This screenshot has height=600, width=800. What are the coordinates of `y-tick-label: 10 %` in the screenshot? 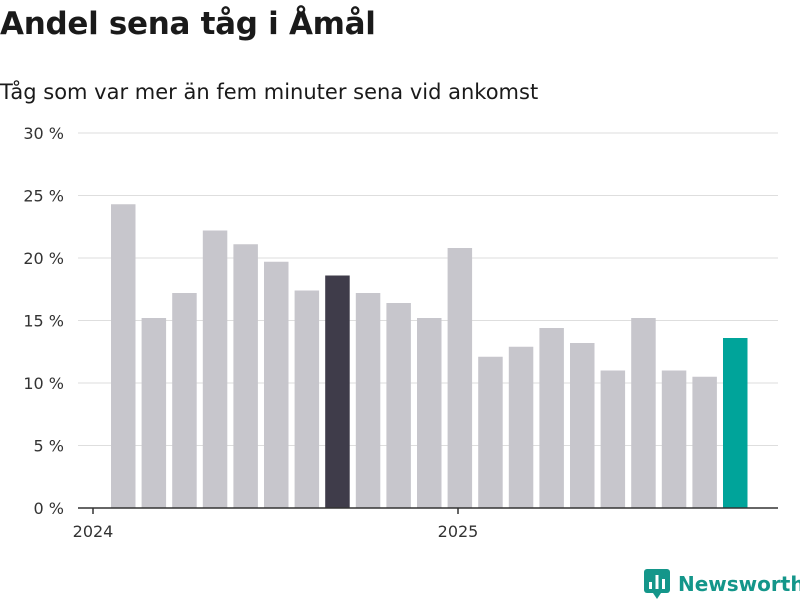 It's located at (43, 383).